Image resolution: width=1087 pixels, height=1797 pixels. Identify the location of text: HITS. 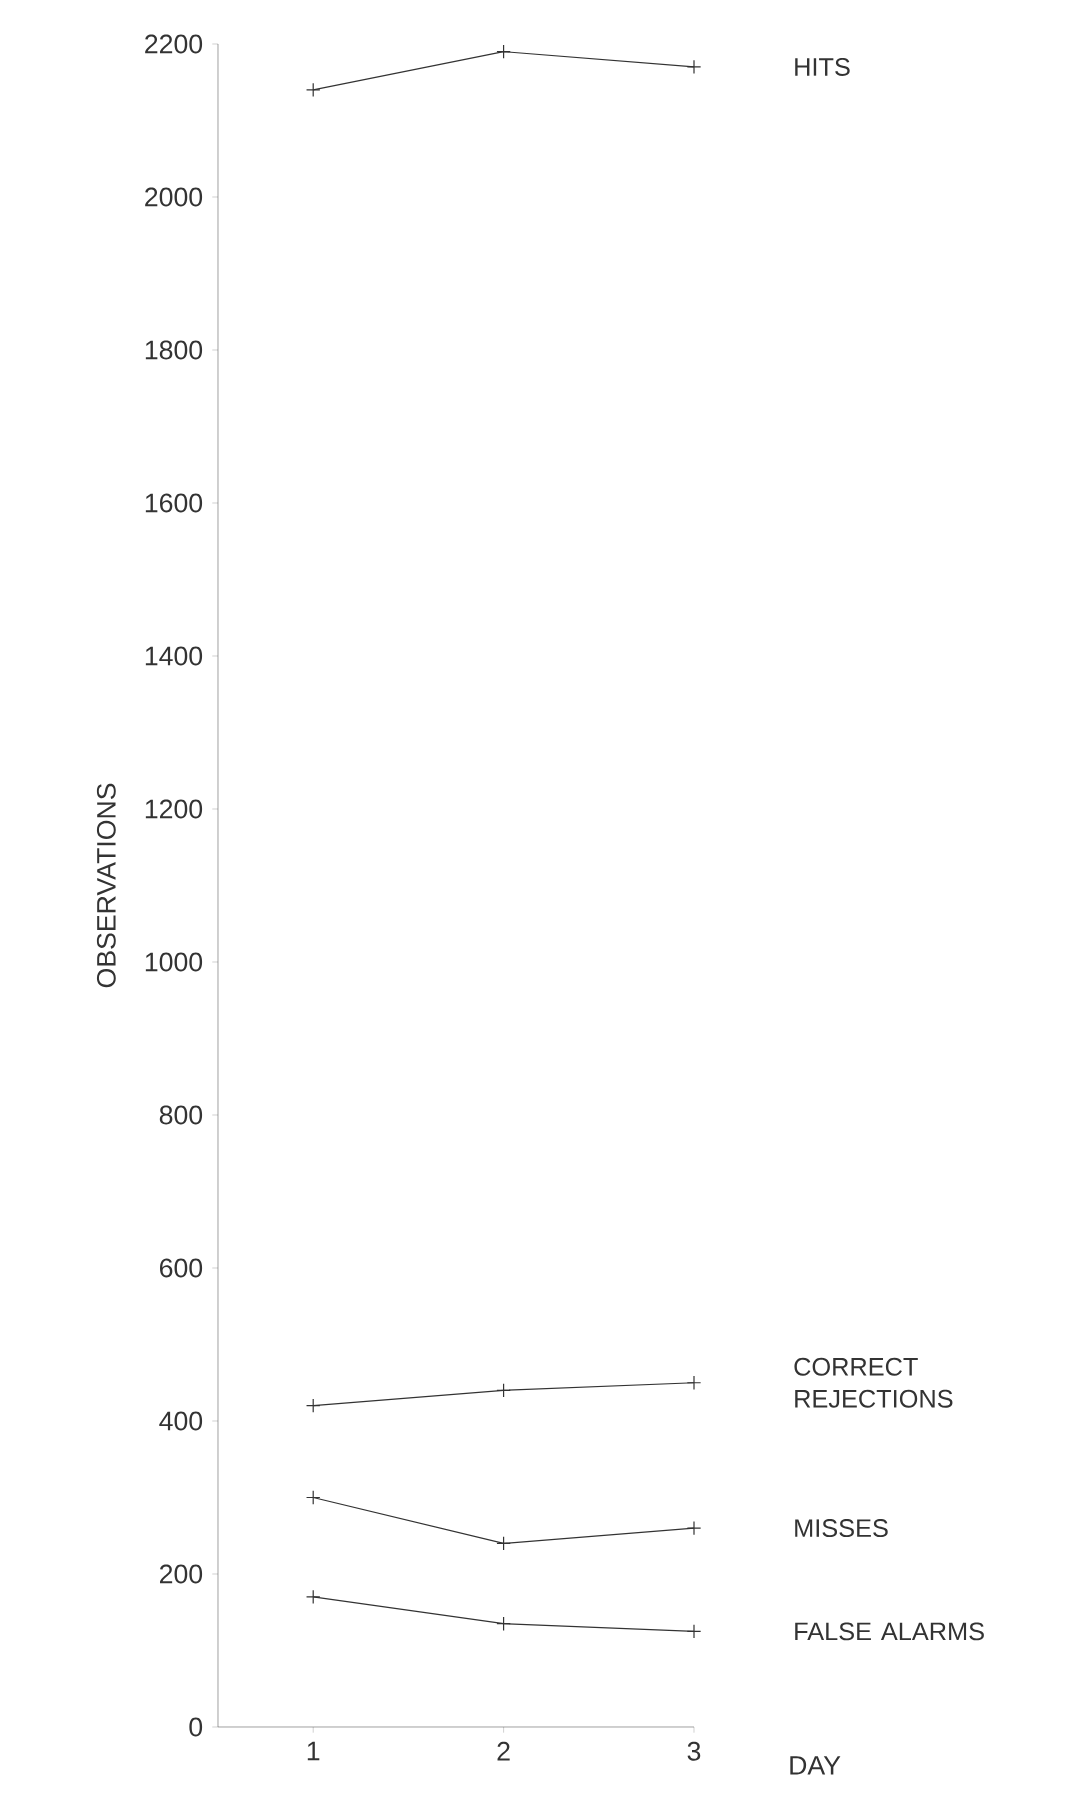
(822, 66).